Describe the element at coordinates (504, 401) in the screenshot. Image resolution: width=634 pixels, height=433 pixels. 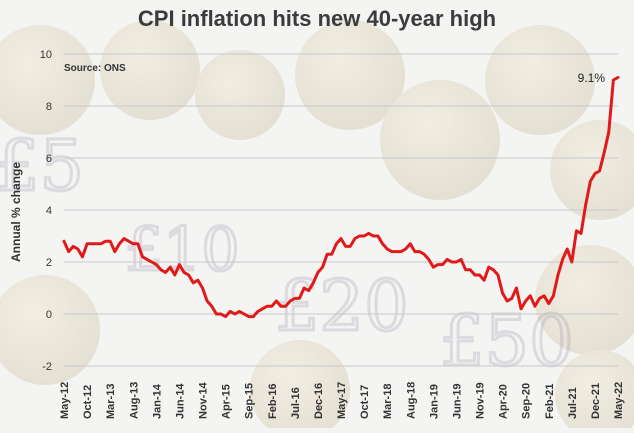
I see `x-tick-label: Apr-20` at that location.